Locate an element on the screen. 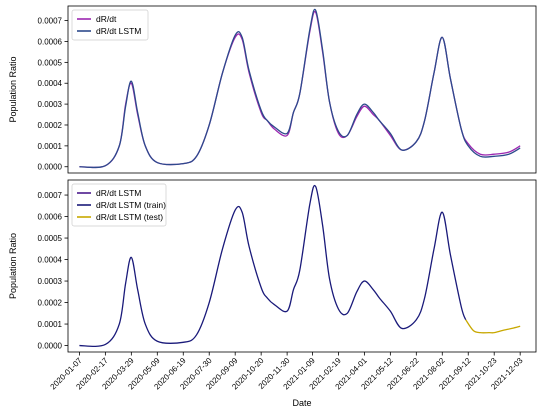  series-line is located at coordinates (493, 326).